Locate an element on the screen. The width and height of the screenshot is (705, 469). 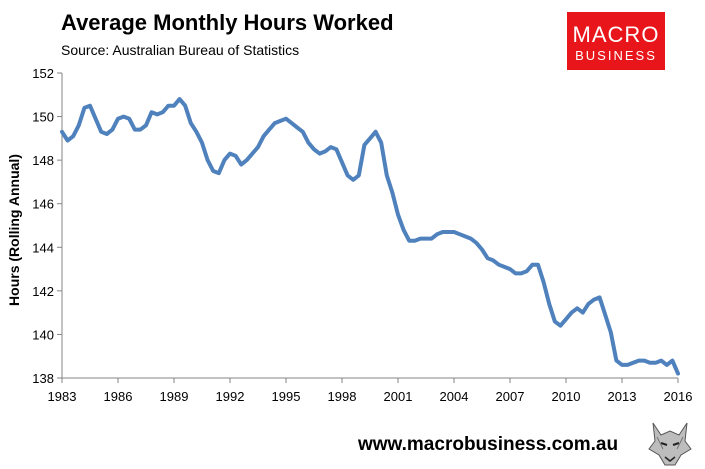
y-tick-label: 140 is located at coordinates (43, 334).